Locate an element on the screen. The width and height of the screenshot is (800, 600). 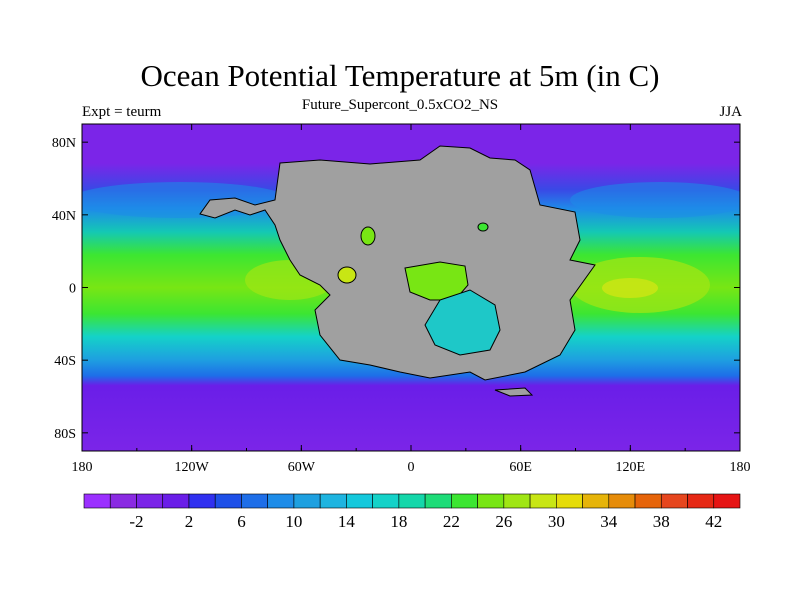
southern-inland-sea is located at coordinates (462, 322).